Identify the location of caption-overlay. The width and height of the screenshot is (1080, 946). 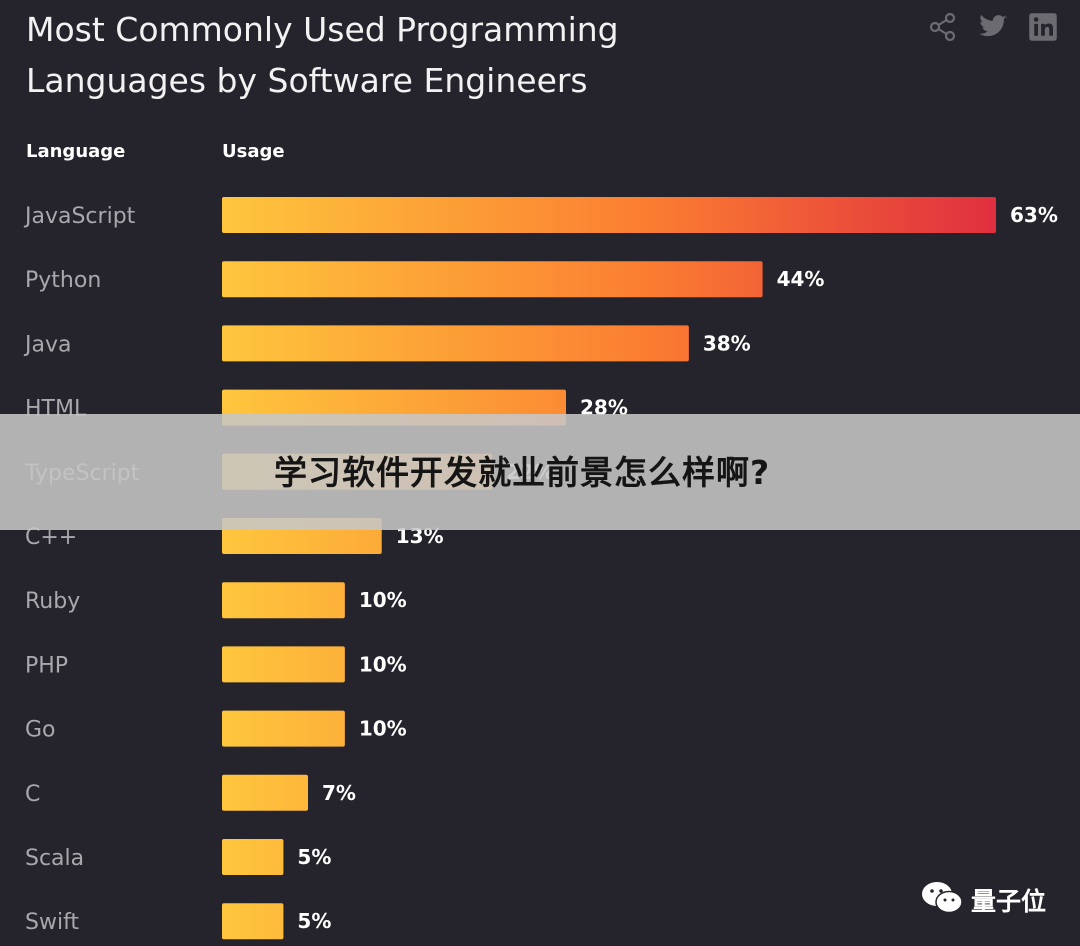
(540, 472).